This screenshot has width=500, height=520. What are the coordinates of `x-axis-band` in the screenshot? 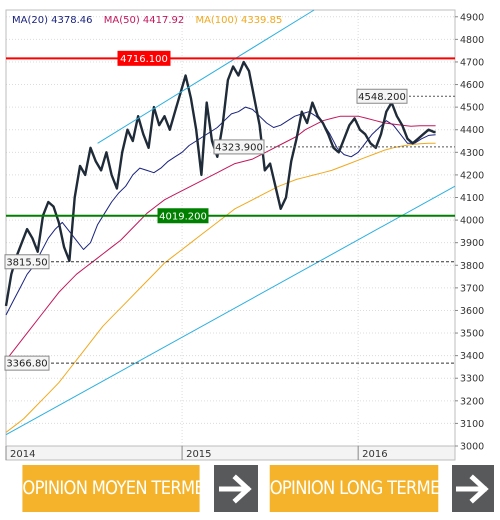 It's located at (230, 453).